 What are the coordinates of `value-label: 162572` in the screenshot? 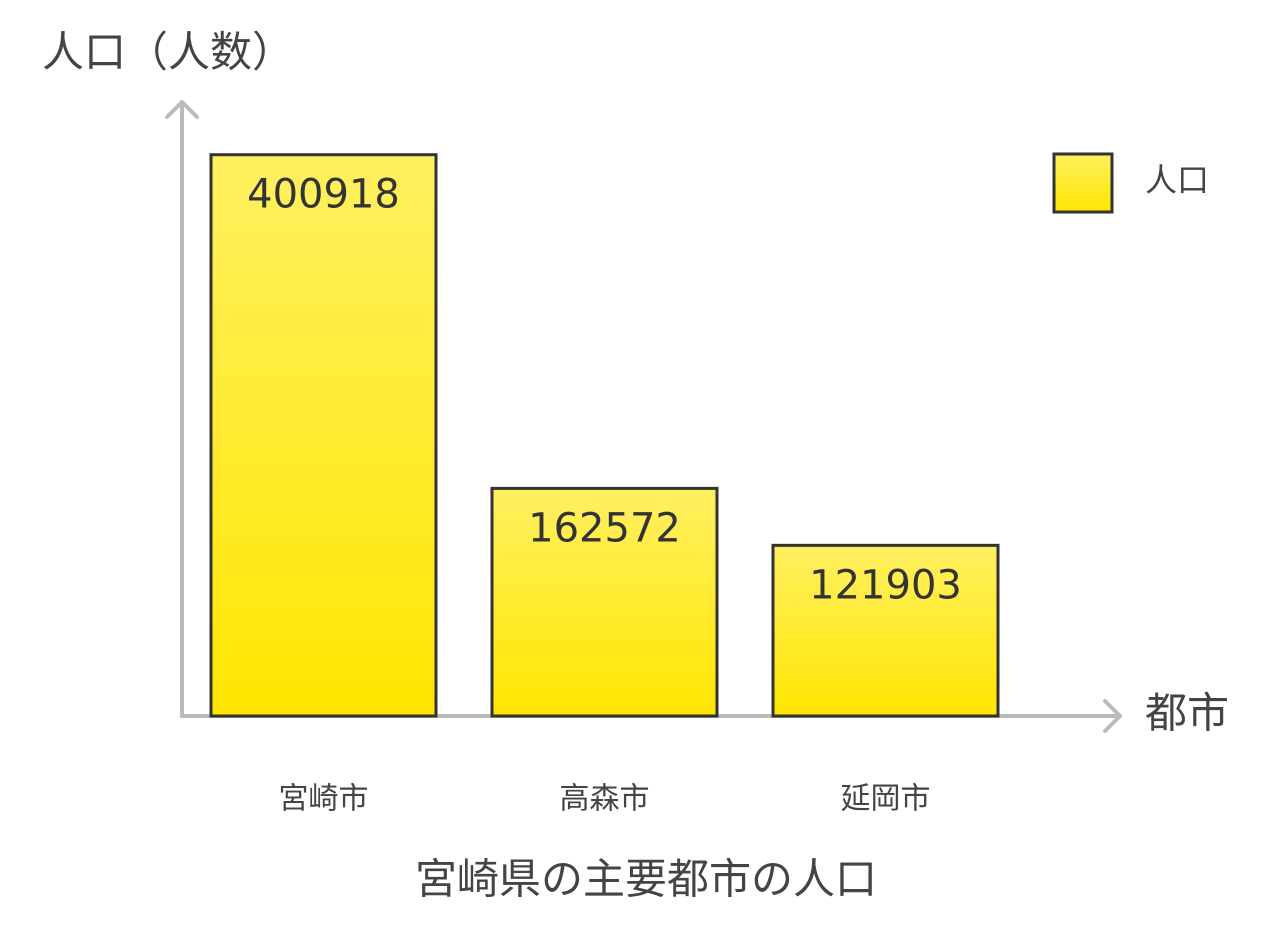 It's located at (604, 528).